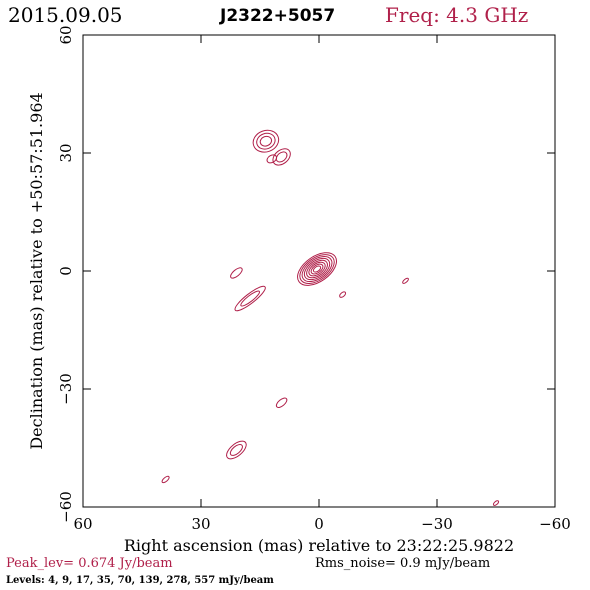  What do you see at coordinates (456, 15) in the screenshot?
I see `frequency-label: Freq: 4.3 GHz` at bounding box center [456, 15].